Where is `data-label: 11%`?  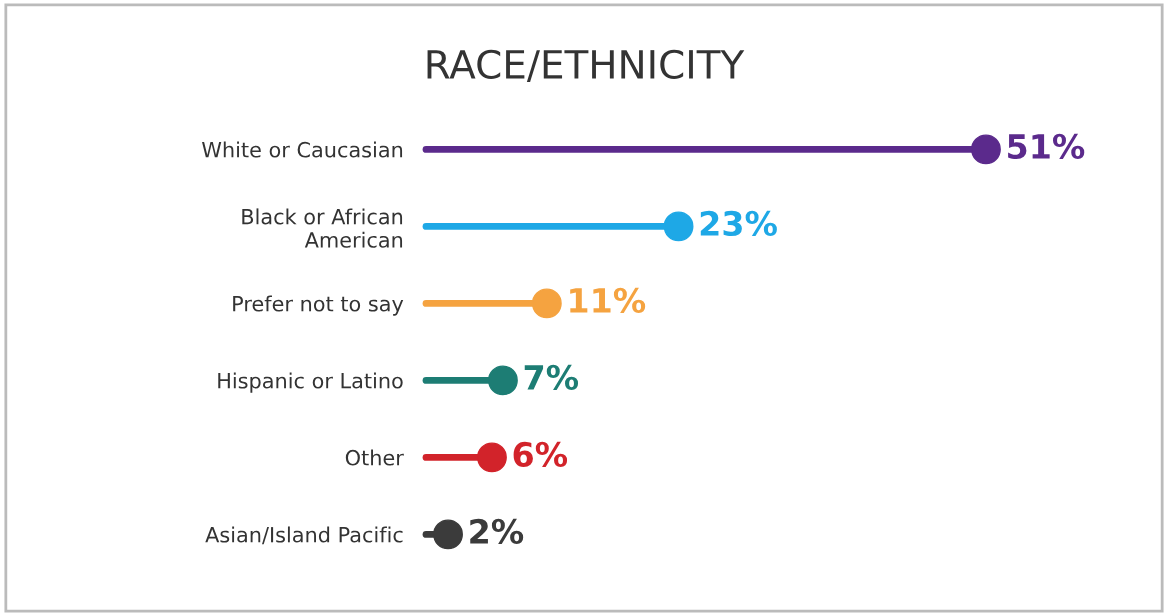
data-label: 11% is located at coordinates (608, 300).